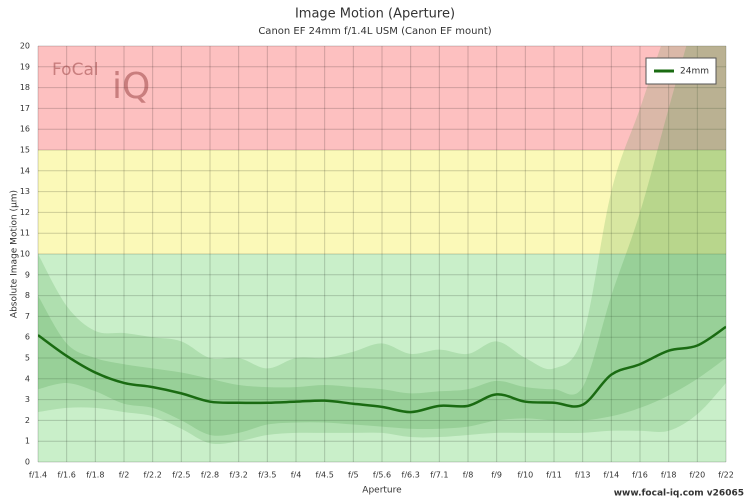 The image size is (750, 504). What do you see at coordinates (131, 86) in the screenshot?
I see `logo-mark: iQ` at bounding box center [131, 86].